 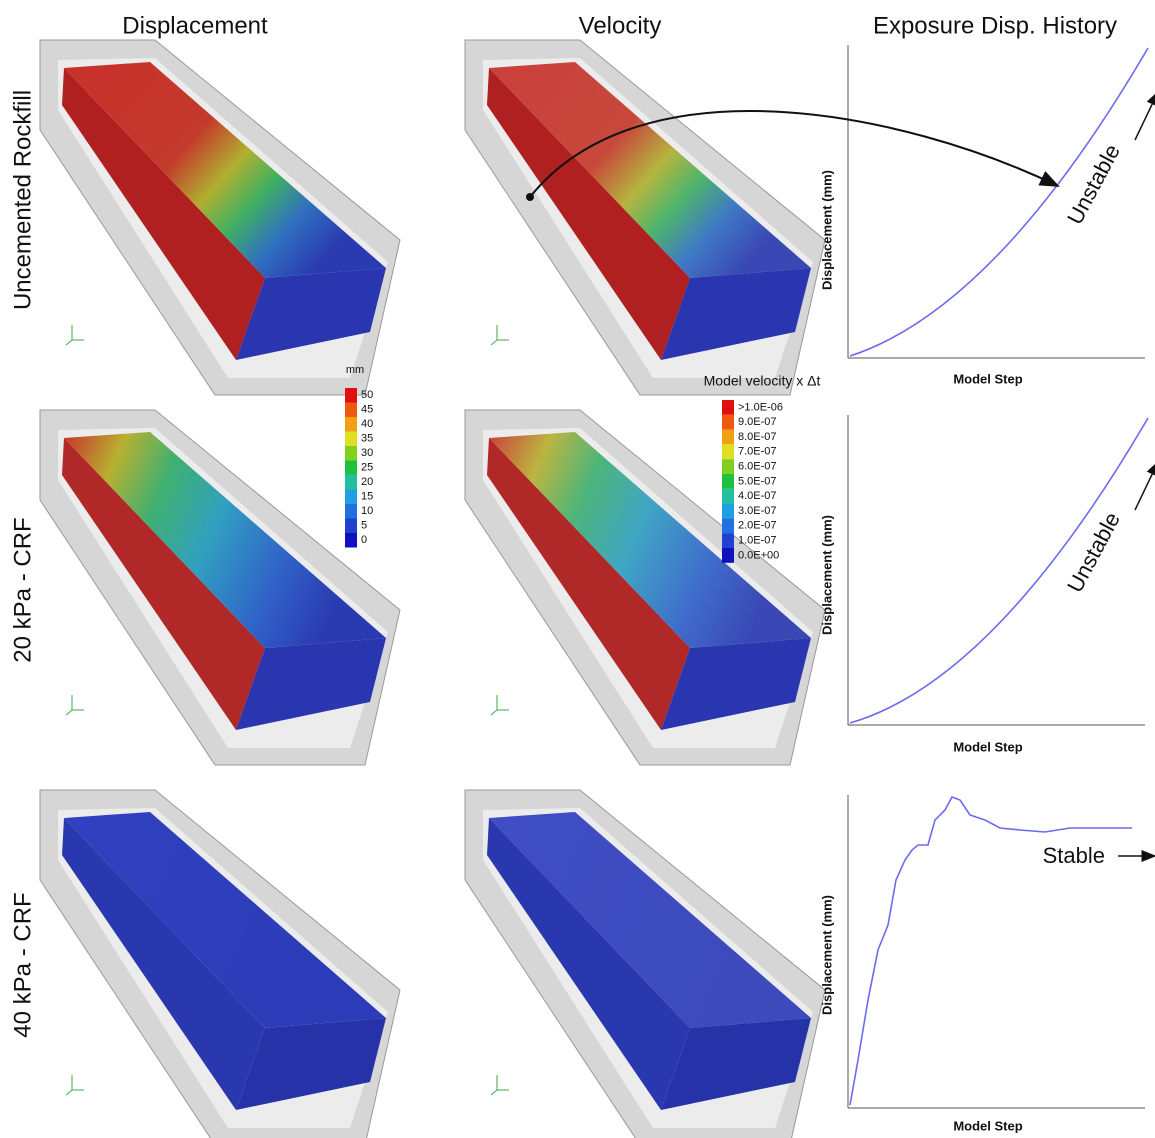 What do you see at coordinates (757, 481) in the screenshot?
I see `legend-label: 5.0E-07` at bounding box center [757, 481].